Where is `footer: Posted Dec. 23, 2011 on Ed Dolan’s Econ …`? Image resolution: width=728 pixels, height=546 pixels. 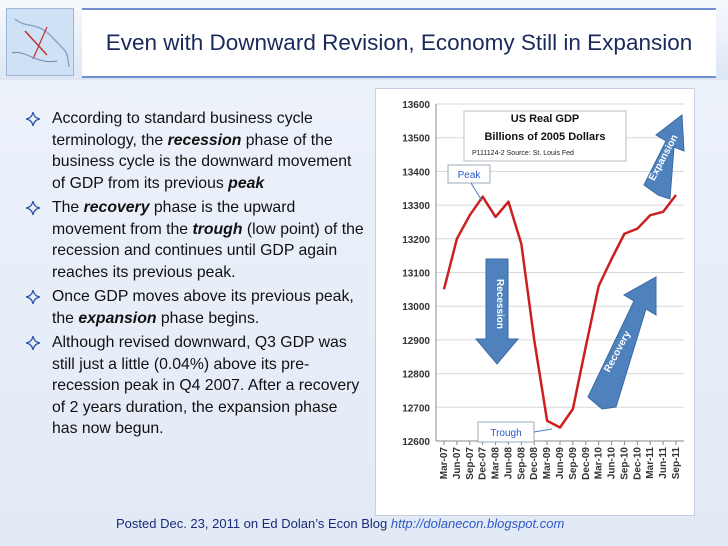
footer: Posted Dec. 23, 2011 on Ed Dolan’s Econ … is located at coordinates (340, 523).